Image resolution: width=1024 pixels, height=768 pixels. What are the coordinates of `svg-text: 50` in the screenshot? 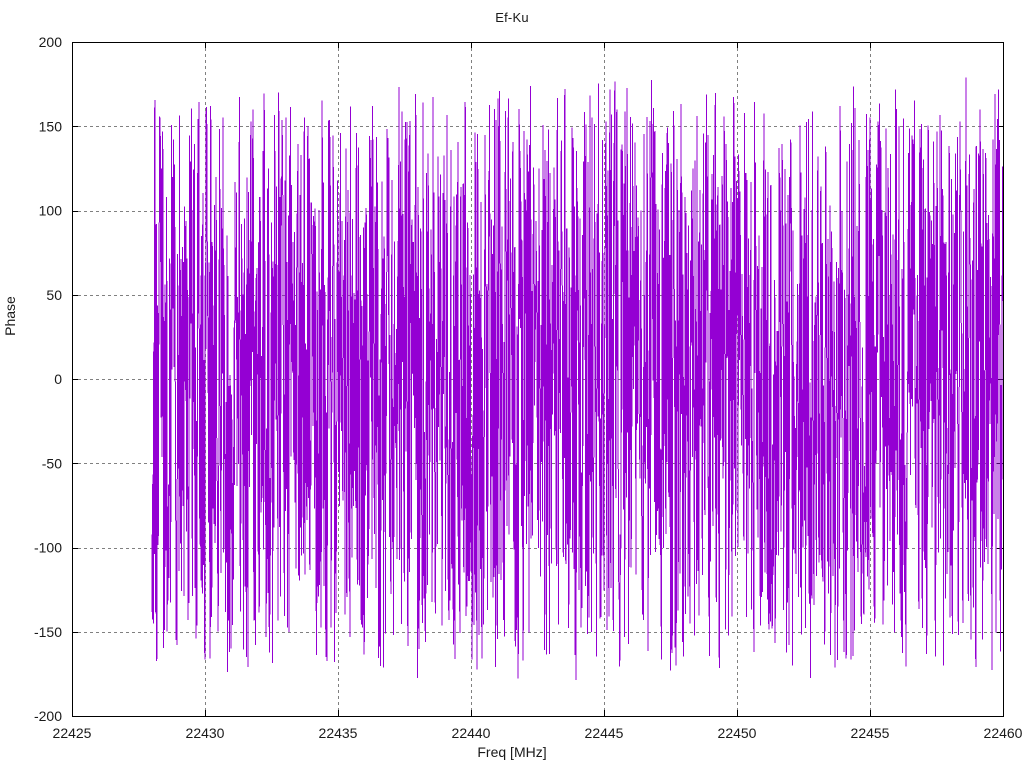 It's located at (54, 295).